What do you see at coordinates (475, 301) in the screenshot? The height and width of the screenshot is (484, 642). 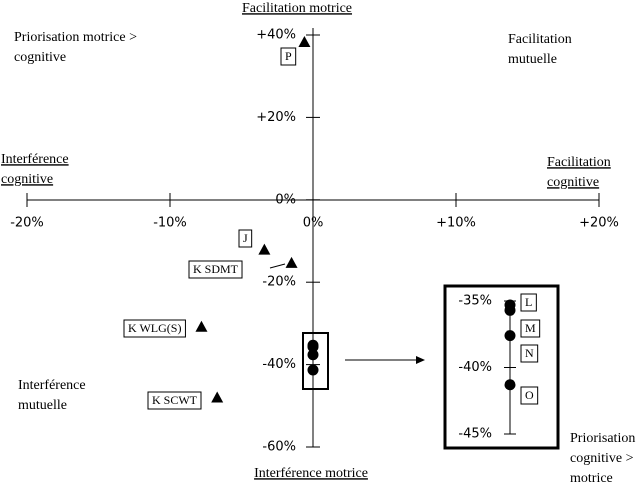 I see `inset-tick-label: -35%` at bounding box center [475, 301].